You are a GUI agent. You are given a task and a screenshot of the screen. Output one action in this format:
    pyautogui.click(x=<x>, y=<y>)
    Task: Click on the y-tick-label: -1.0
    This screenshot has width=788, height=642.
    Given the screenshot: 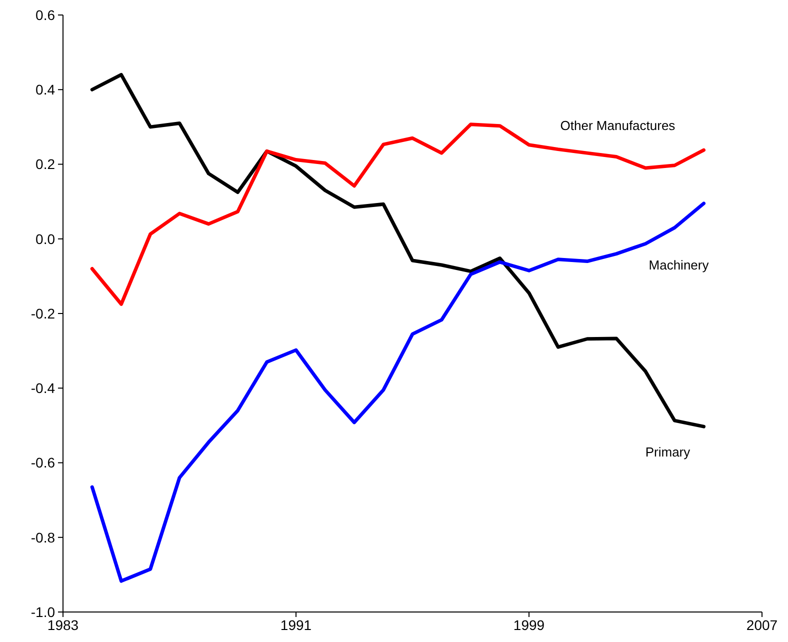 What is the action you would take?
    pyautogui.click(x=43, y=612)
    